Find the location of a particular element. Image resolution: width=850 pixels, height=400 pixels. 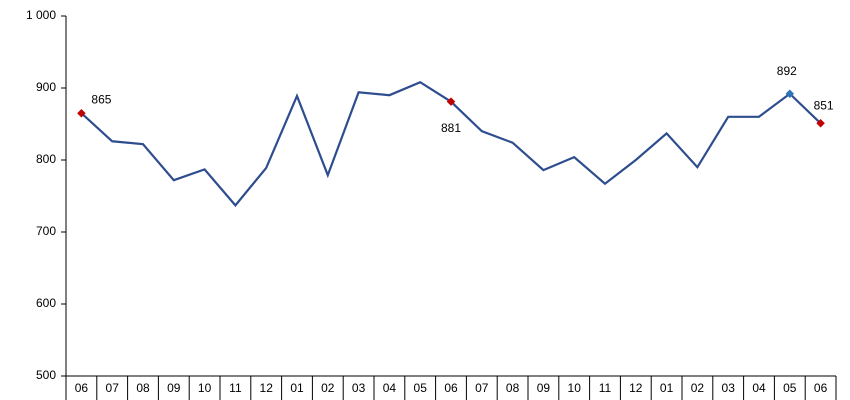

data-label: 865 is located at coordinates (101, 99).